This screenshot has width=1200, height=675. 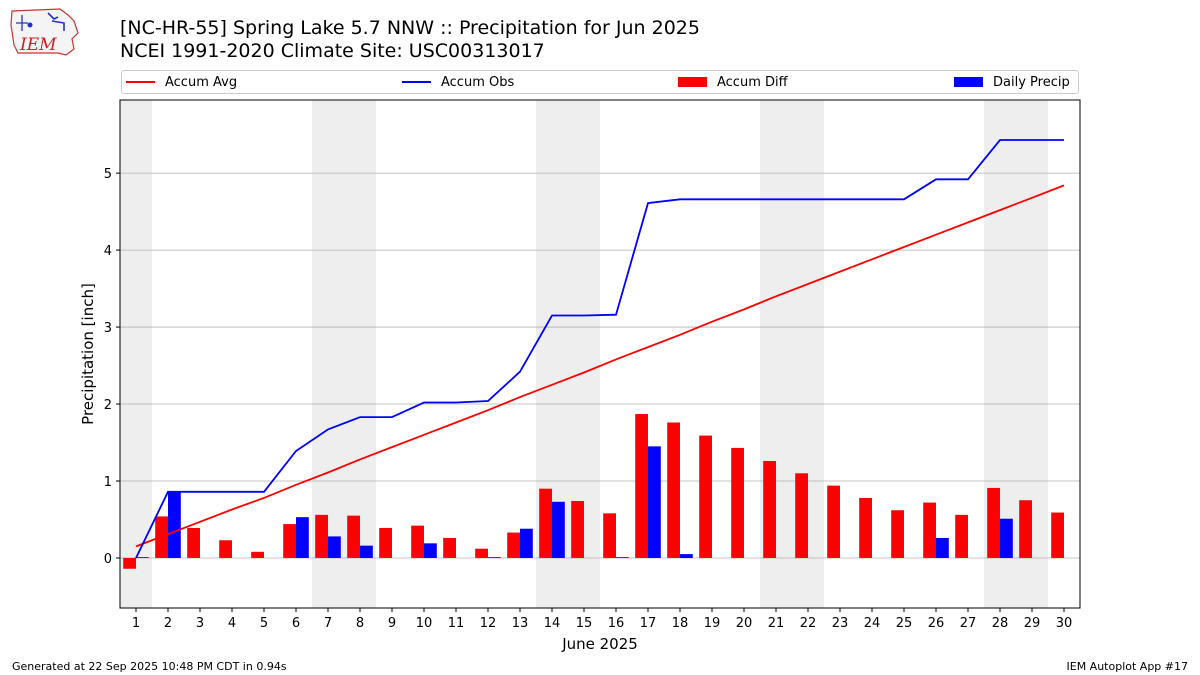 What do you see at coordinates (296, 623) in the screenshot?
I see `x-tick-label-6: 6` at bounding box center [296, 623].